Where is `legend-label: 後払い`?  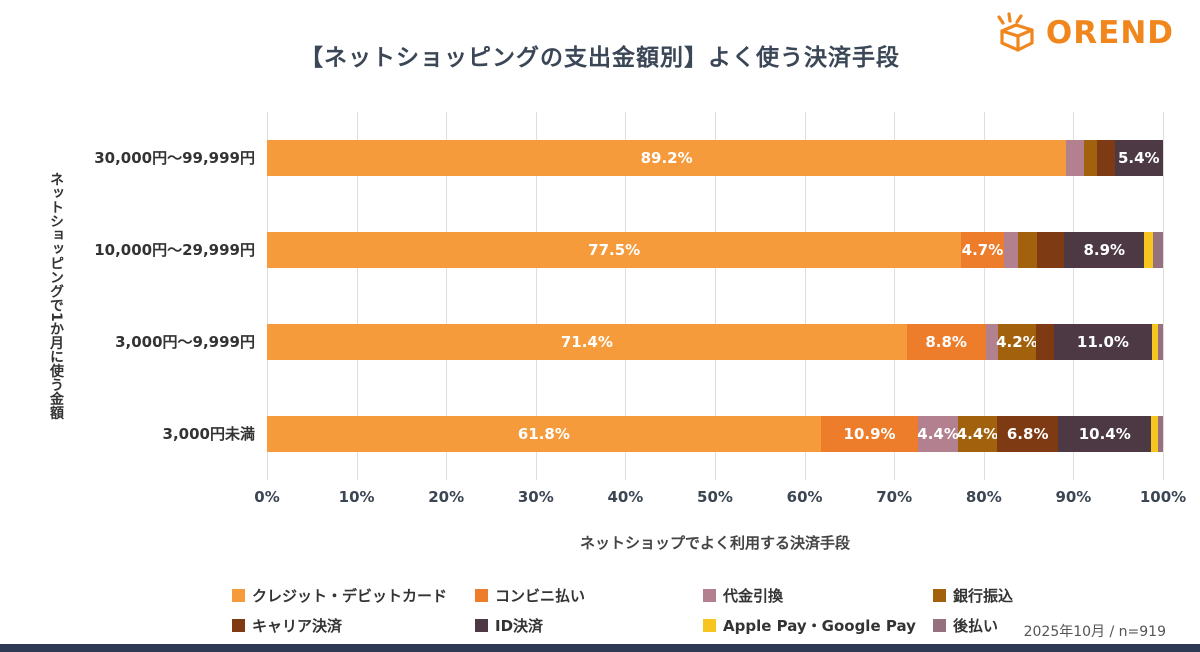 legend-label: 後払い is located at coordinates (976, 626).